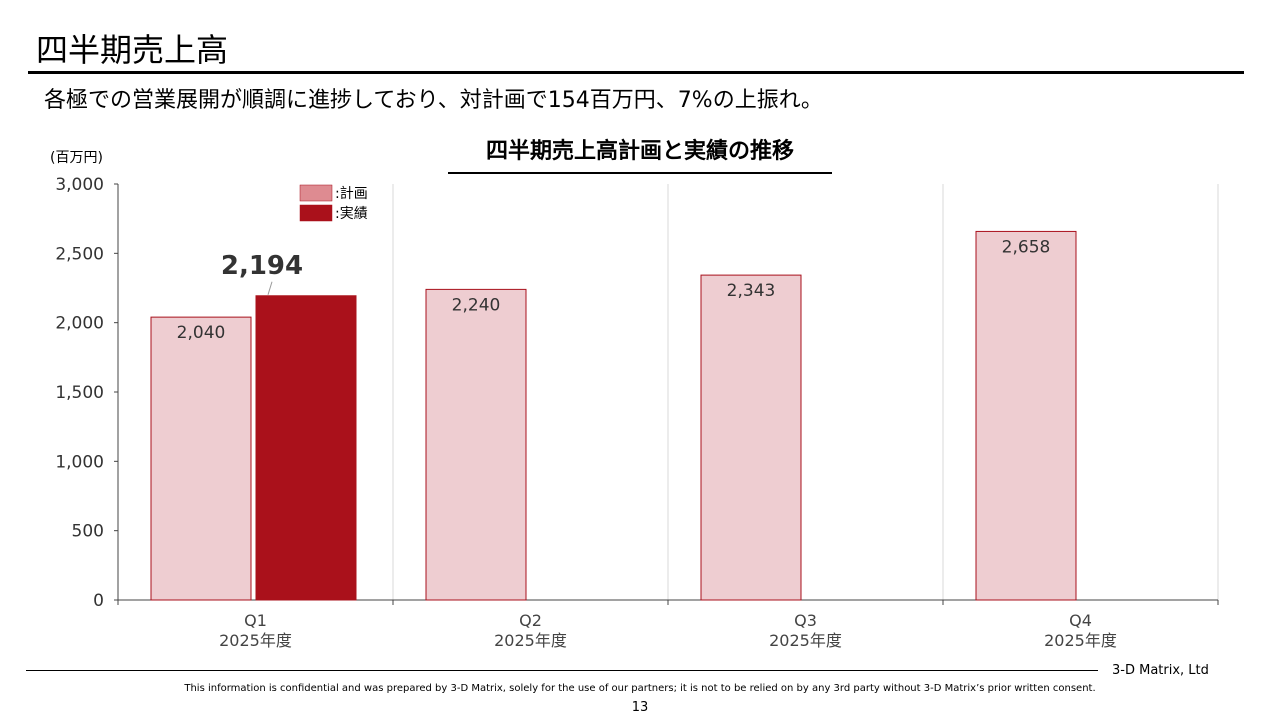  Describe the element at coordinates (530, 630) in the screenshot. I see `x-tick-label: Q2 2025年度` at that location.